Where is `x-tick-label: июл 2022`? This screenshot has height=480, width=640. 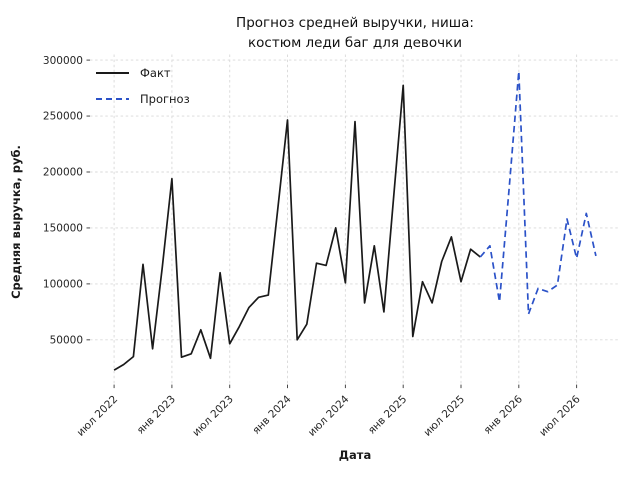 x-tick-label: июл 2022 is located at coordinates (98, 416).